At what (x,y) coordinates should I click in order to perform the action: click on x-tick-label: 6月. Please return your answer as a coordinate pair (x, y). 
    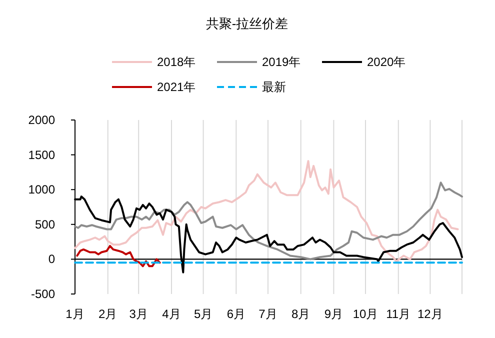
    Looking at the image, I should click on (236, 314).